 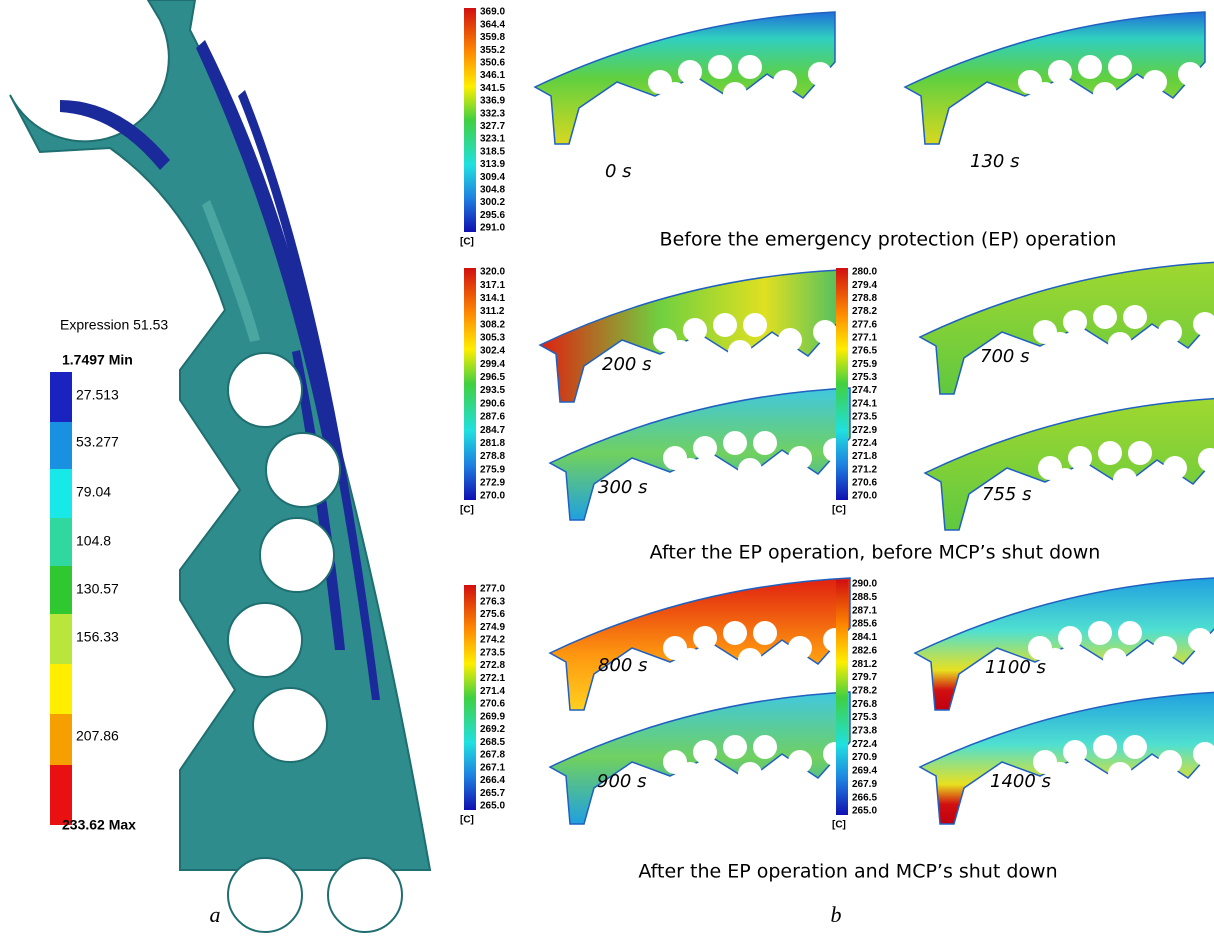 What do you see at coordinates (864, 757) in the screenshot?
I see `colorbar-tick: 270.9` at bounding box center [864, 757].